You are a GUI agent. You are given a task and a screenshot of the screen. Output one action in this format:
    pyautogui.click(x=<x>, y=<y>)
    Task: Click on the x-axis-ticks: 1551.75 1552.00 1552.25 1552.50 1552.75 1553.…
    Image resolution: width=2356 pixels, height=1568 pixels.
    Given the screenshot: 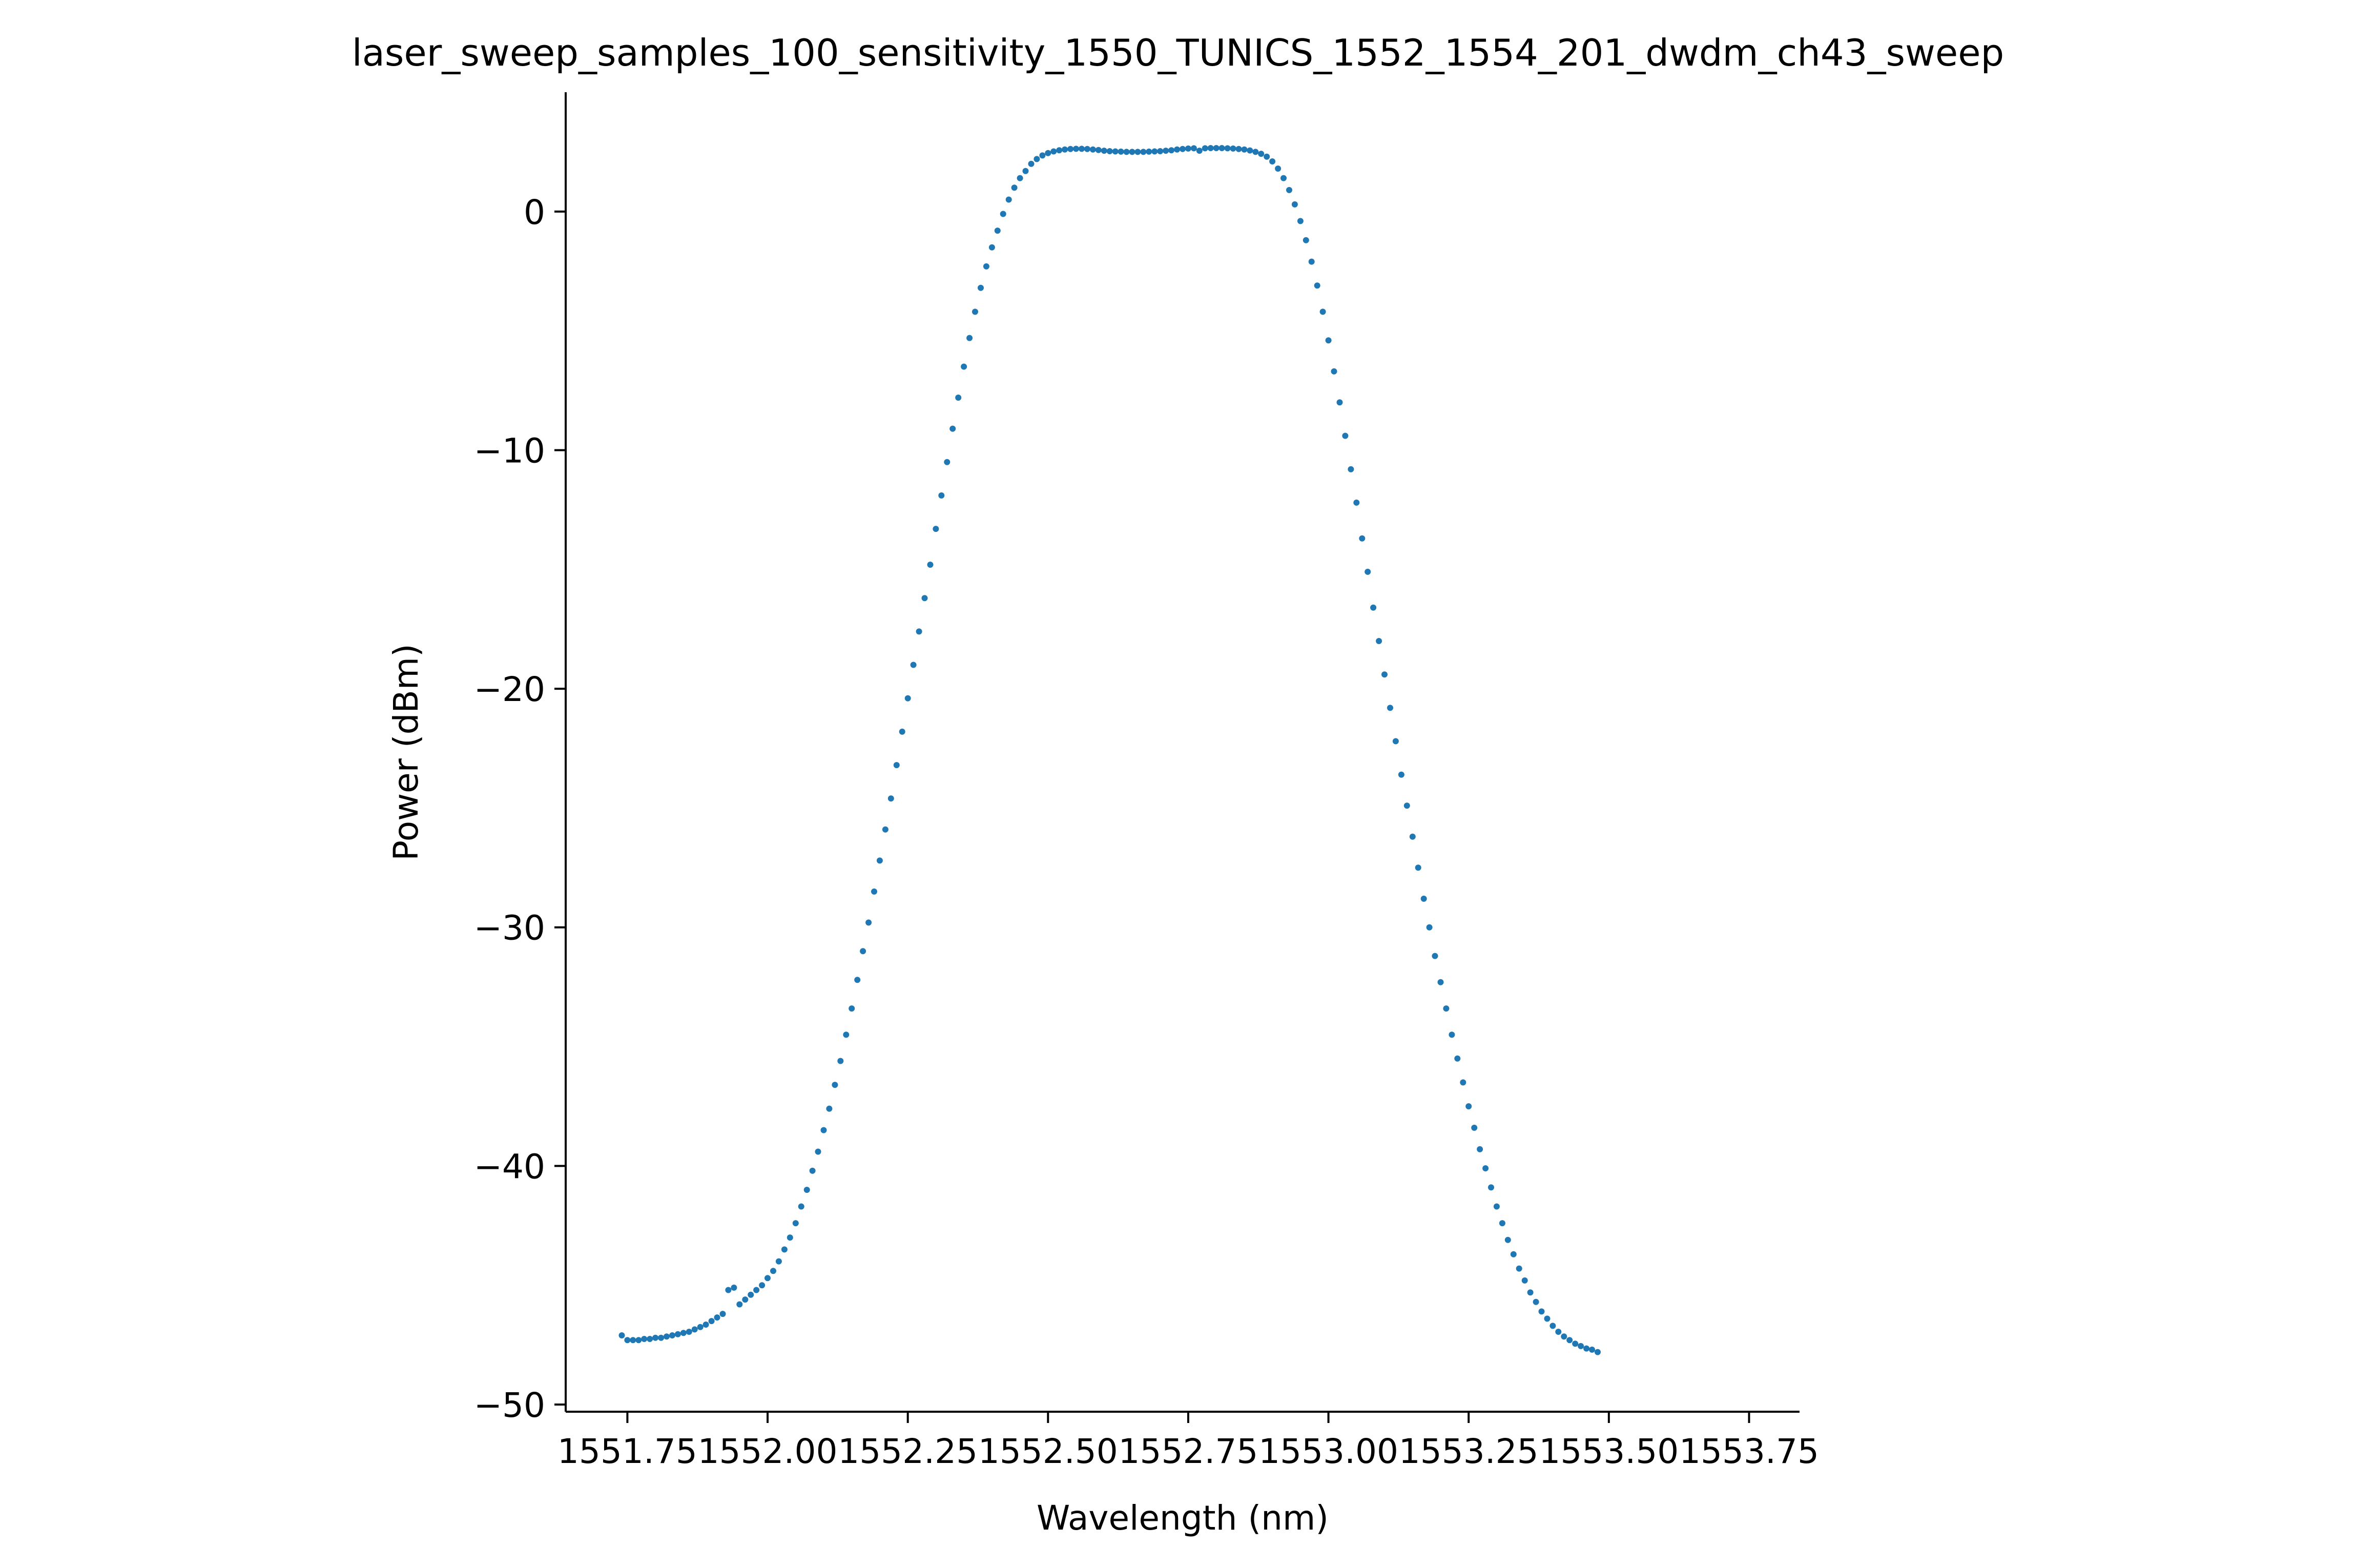 What is the action you would take?
    pyautogui.click(x=1188, y=1441)
    